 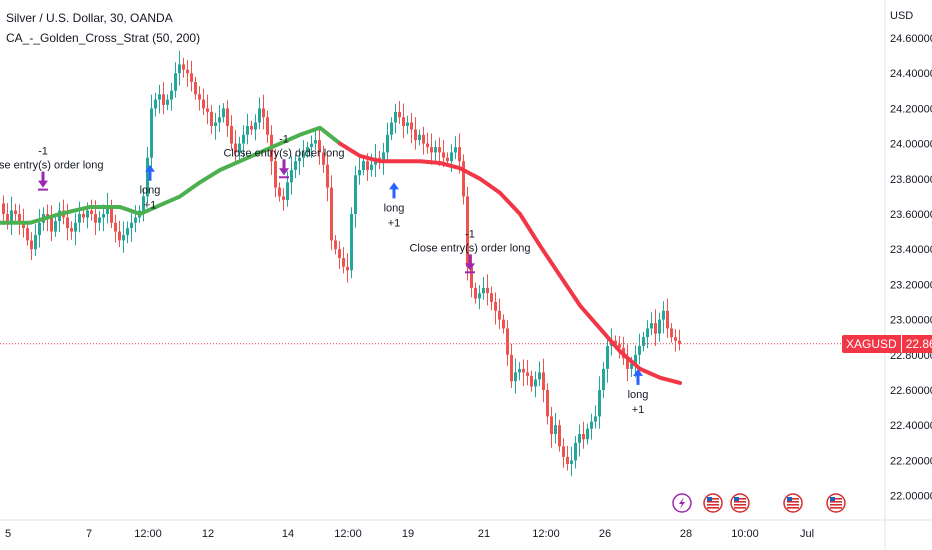 What do you see at coordinates (43, 152) in the screenshot?
I see `close-1-qty: -1` at bounding box center [43, 152].